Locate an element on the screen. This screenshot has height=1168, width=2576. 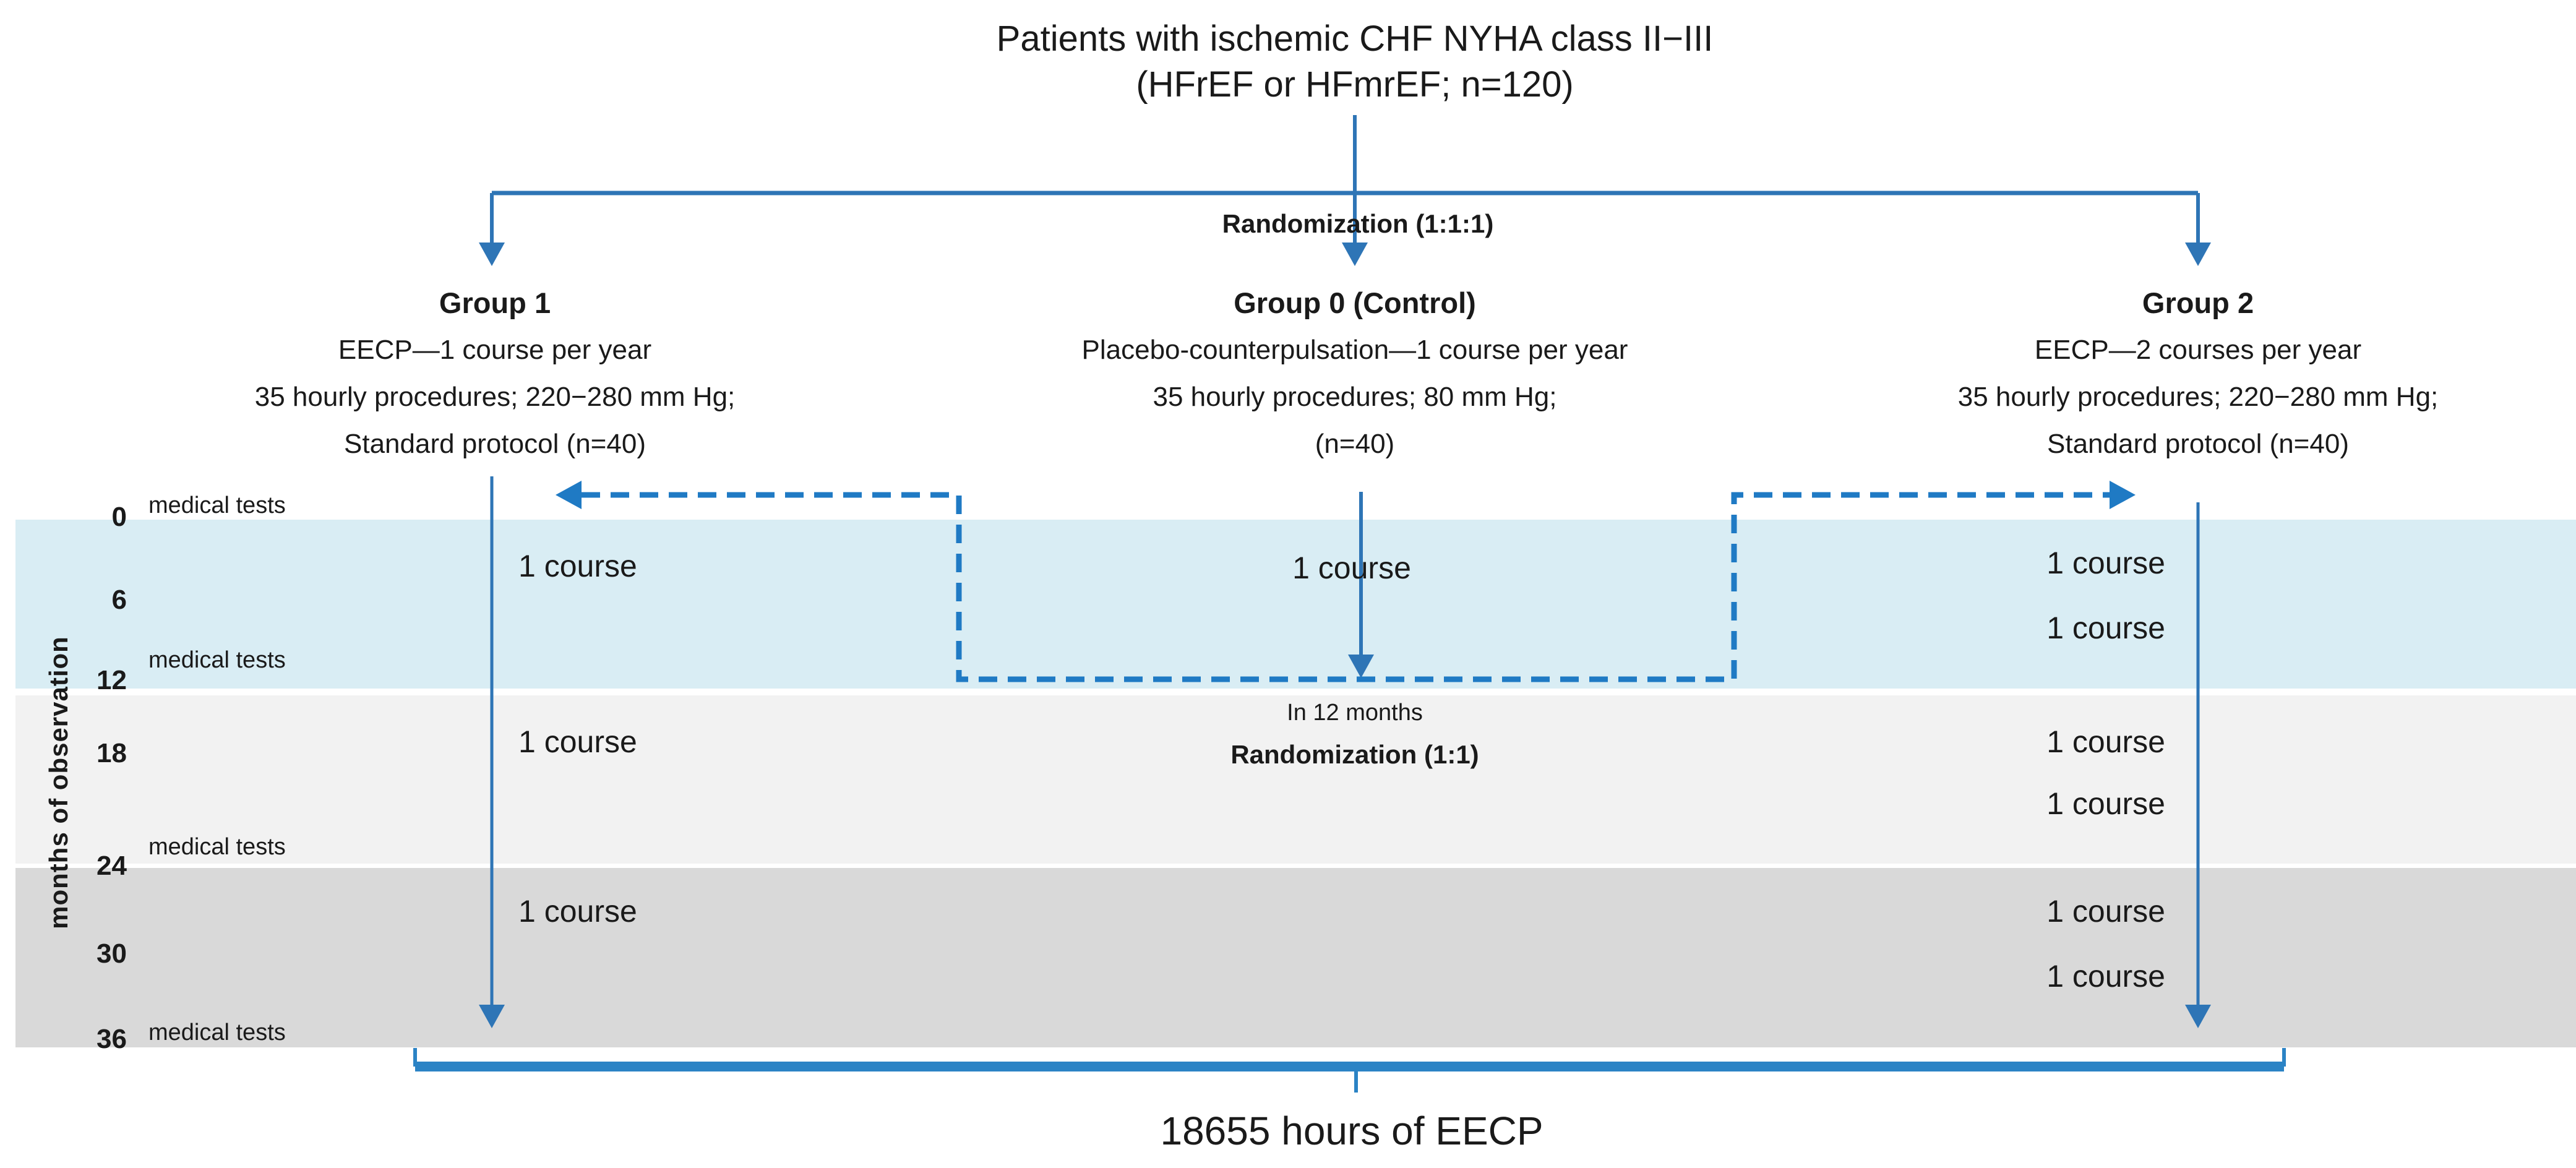
group2-course-year1a: 1 course is located at coordinates (2105, 563).